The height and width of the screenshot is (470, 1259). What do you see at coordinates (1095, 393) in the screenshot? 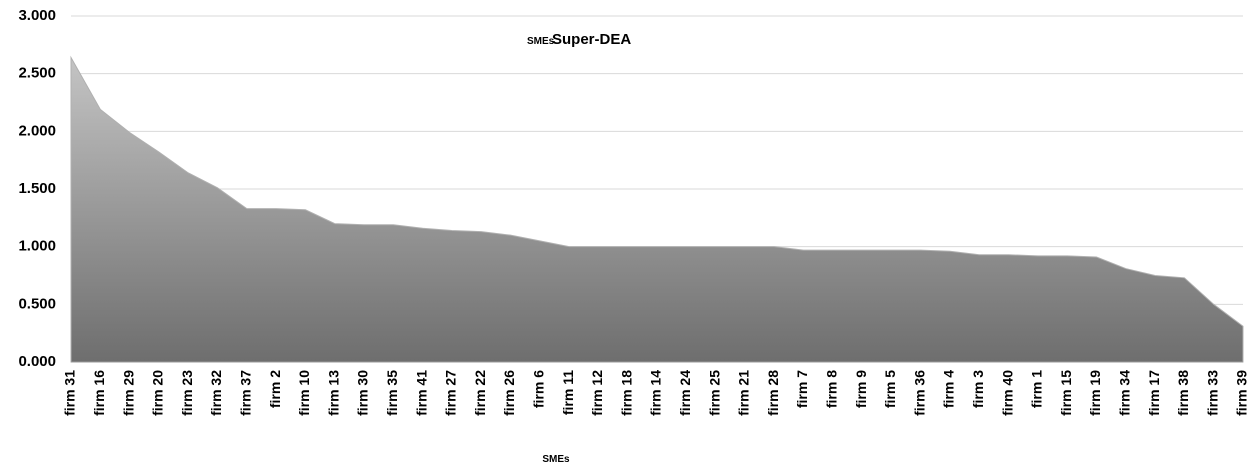
I see `x-tick-label: firm 19` at bounding box center [1095, 393].